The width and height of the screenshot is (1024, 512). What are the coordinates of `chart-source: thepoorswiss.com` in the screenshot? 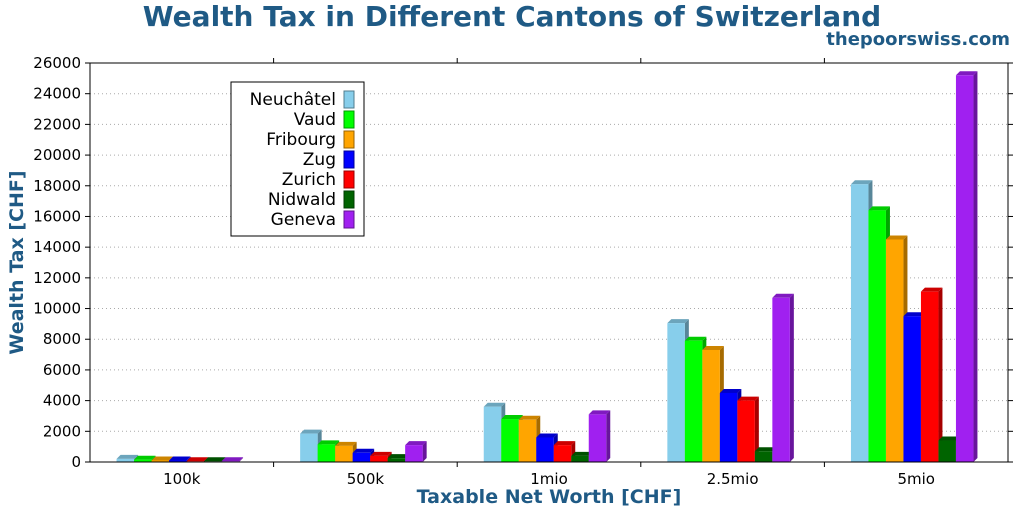 It's located at (918, 39).